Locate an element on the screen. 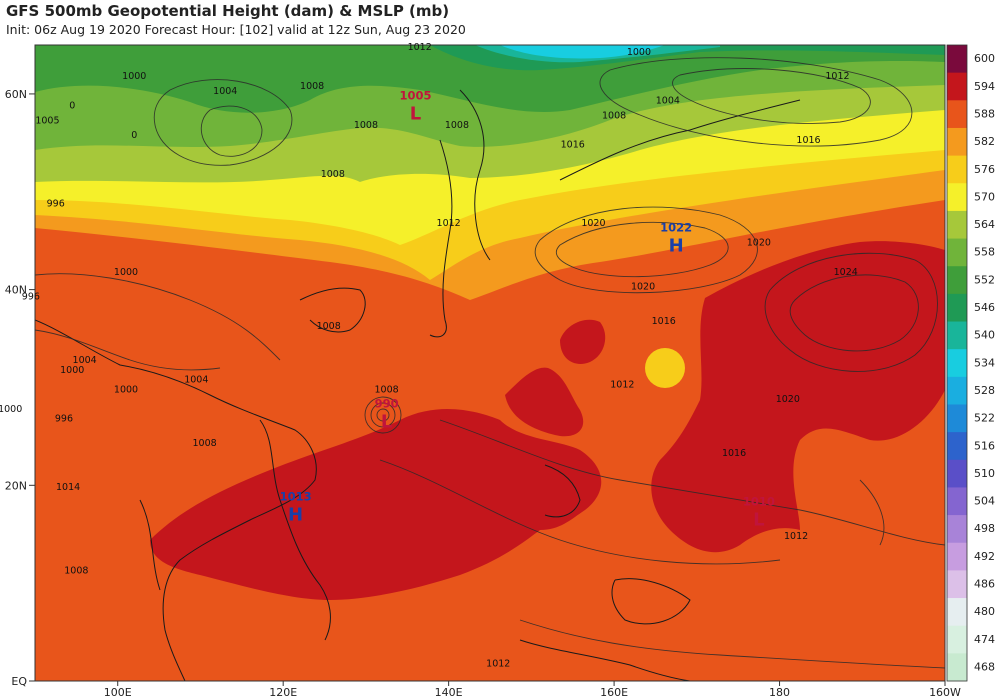 The image size is (1000, 699). colorbar-label: 522 is located at coordinates (984, 418).